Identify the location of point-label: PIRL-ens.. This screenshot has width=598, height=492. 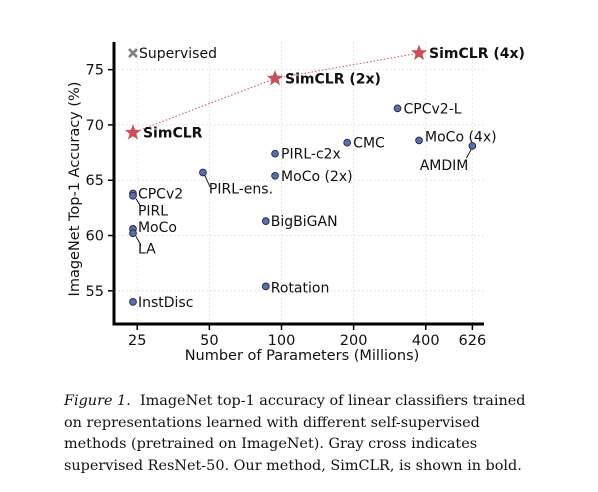
(241, 189).